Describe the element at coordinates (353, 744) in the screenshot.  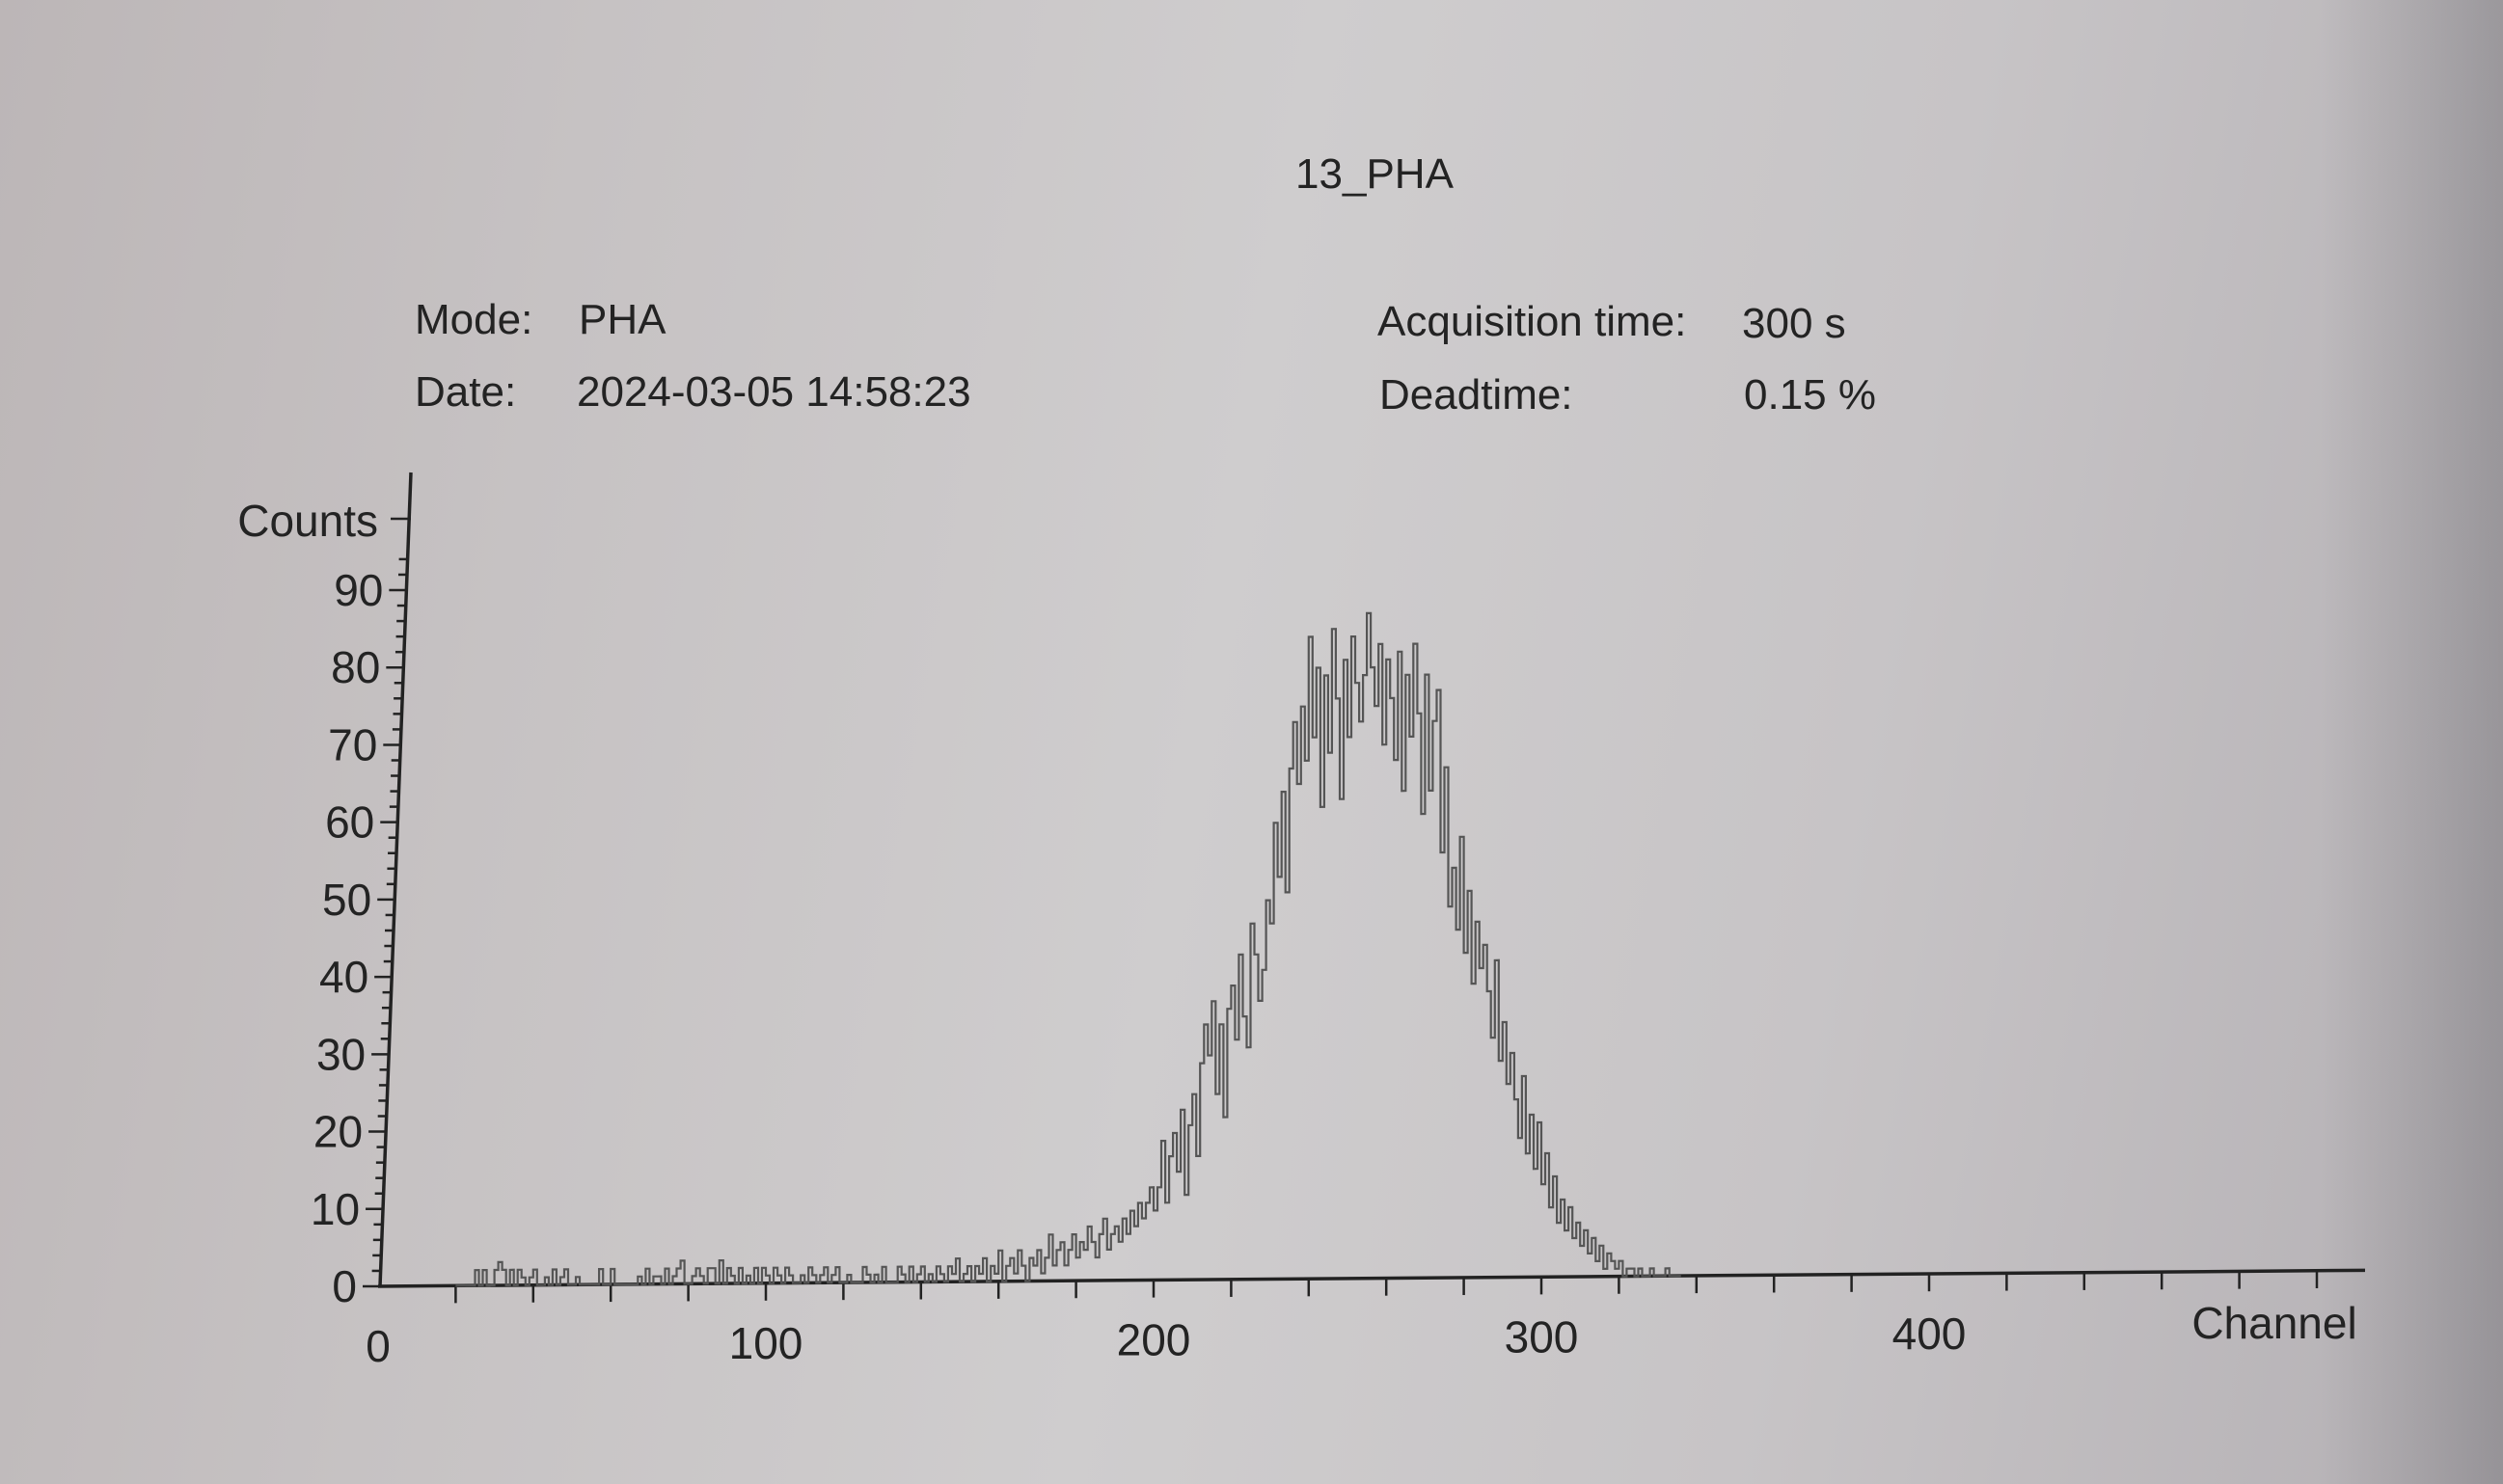
I see `y-tick-label: 70` at that location.